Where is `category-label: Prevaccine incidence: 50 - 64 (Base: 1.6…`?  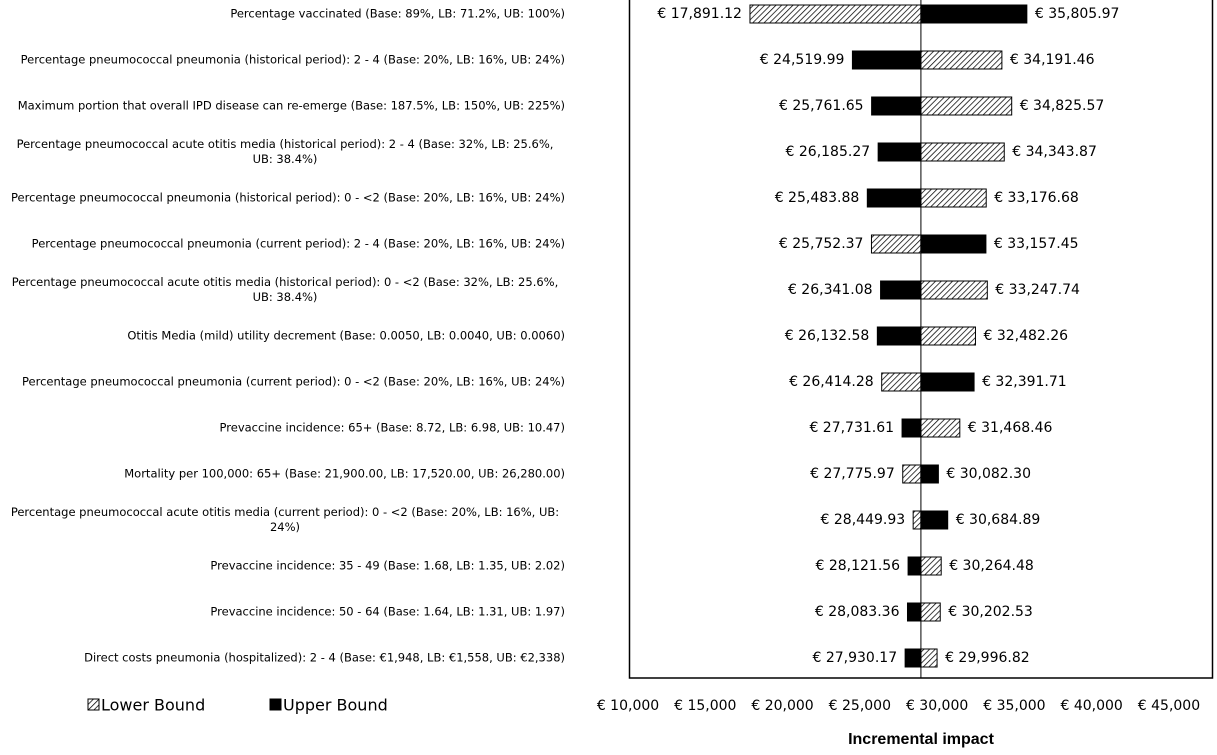
category-label: Prevaccine incidence: 50 - 64 (Base: 1.6… is located at coordinates (387, 611).